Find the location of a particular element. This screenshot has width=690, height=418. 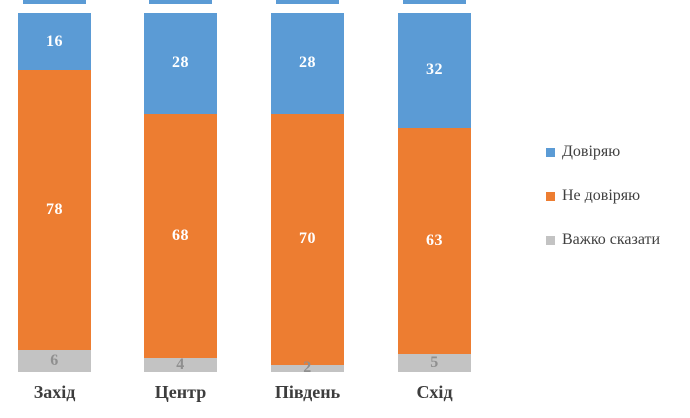

legend-swatch-blue-icon is located at coordinates (550, 152).